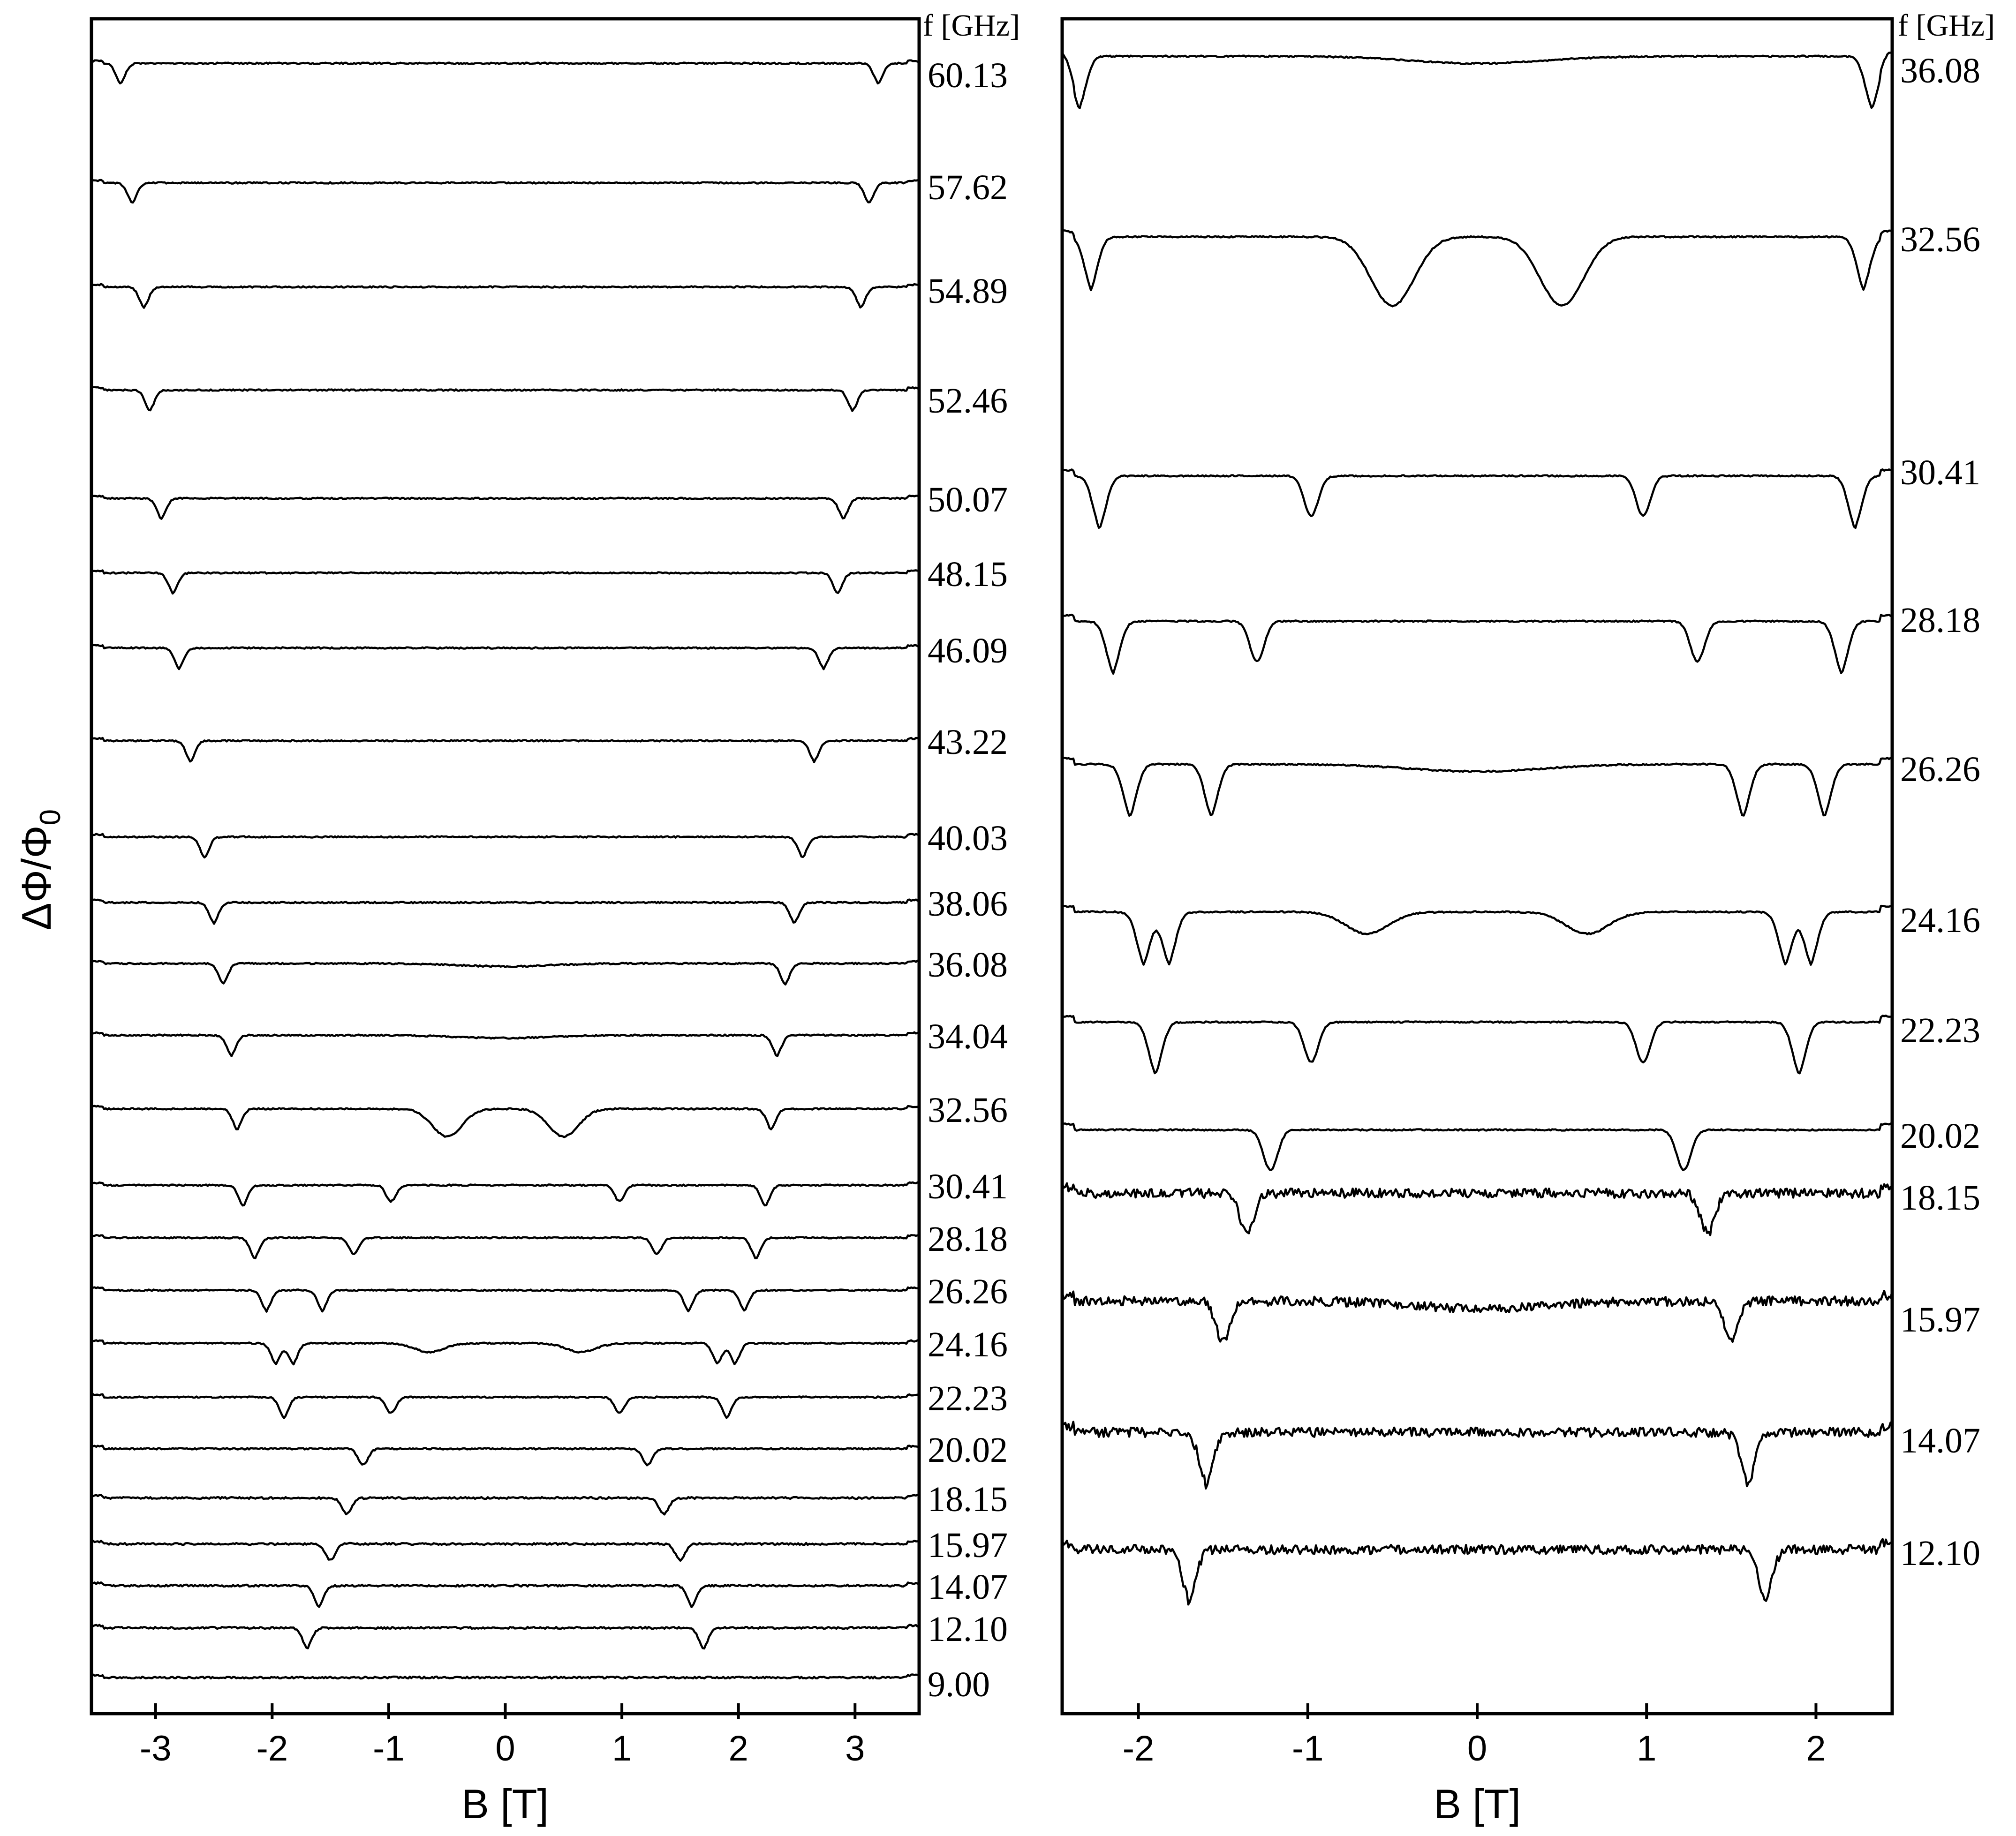  I want to click on left-x-ticks: -3 -2 -1 0 1 2 3, so click(502, 1735).